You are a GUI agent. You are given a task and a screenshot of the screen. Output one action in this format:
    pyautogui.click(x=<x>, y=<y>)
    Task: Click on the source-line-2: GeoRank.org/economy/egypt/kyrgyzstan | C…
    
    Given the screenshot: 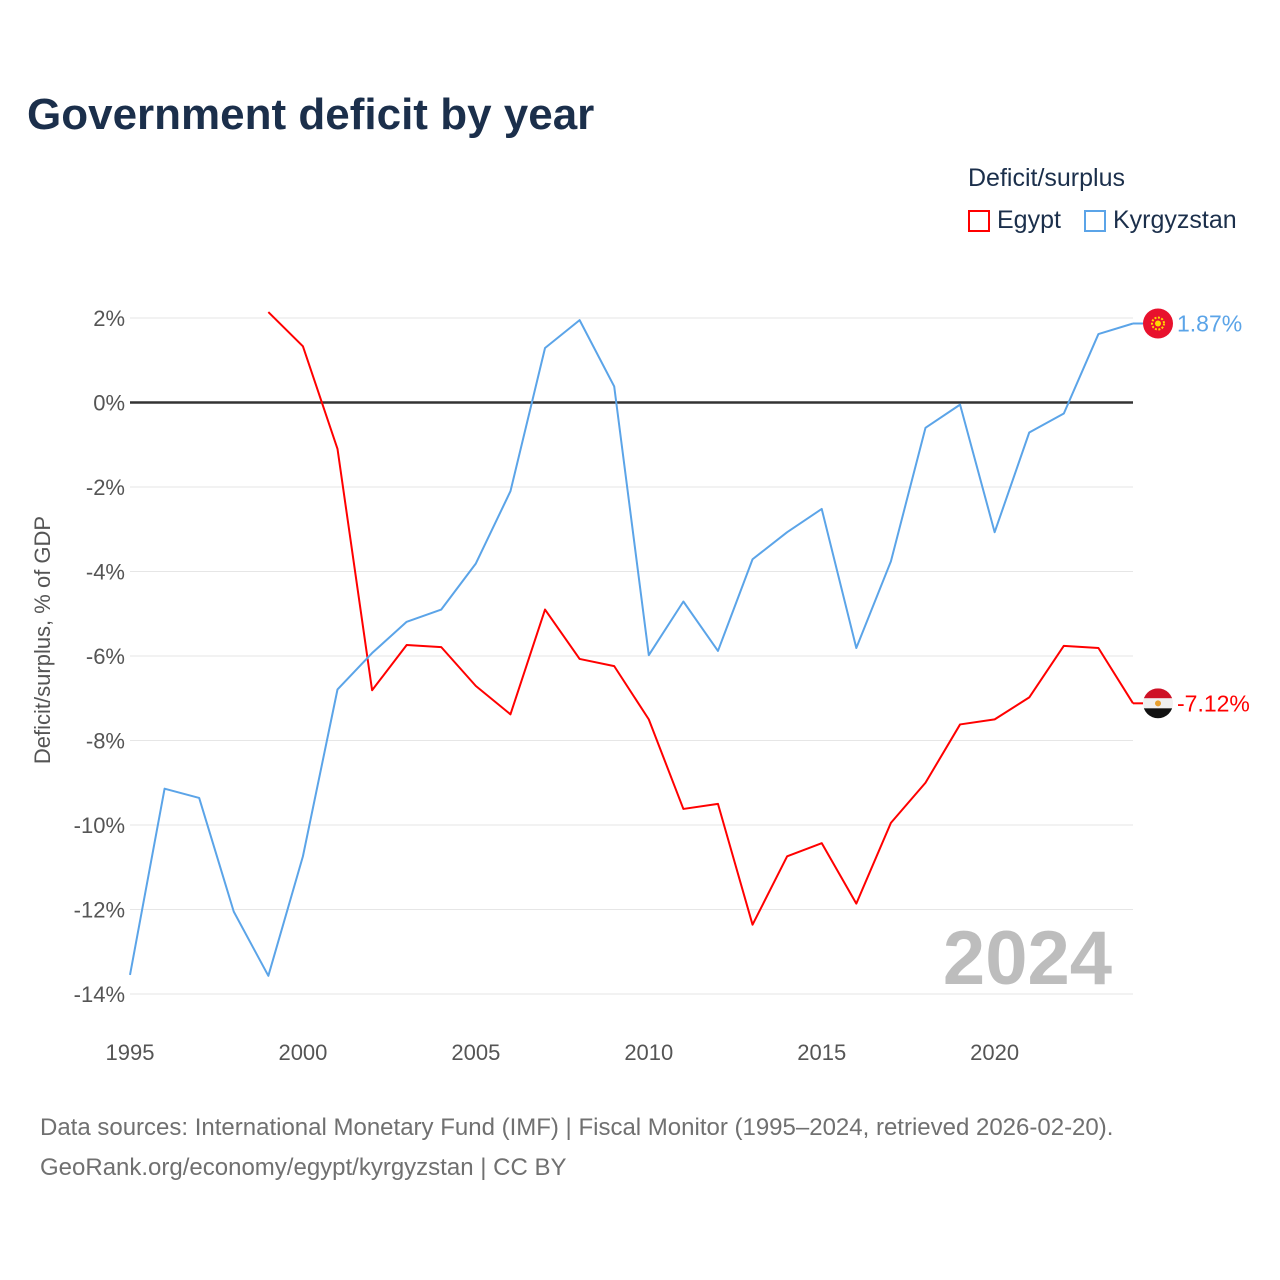 What is the action you would take?
    pyautogui.click(x=303, y=1167)
    